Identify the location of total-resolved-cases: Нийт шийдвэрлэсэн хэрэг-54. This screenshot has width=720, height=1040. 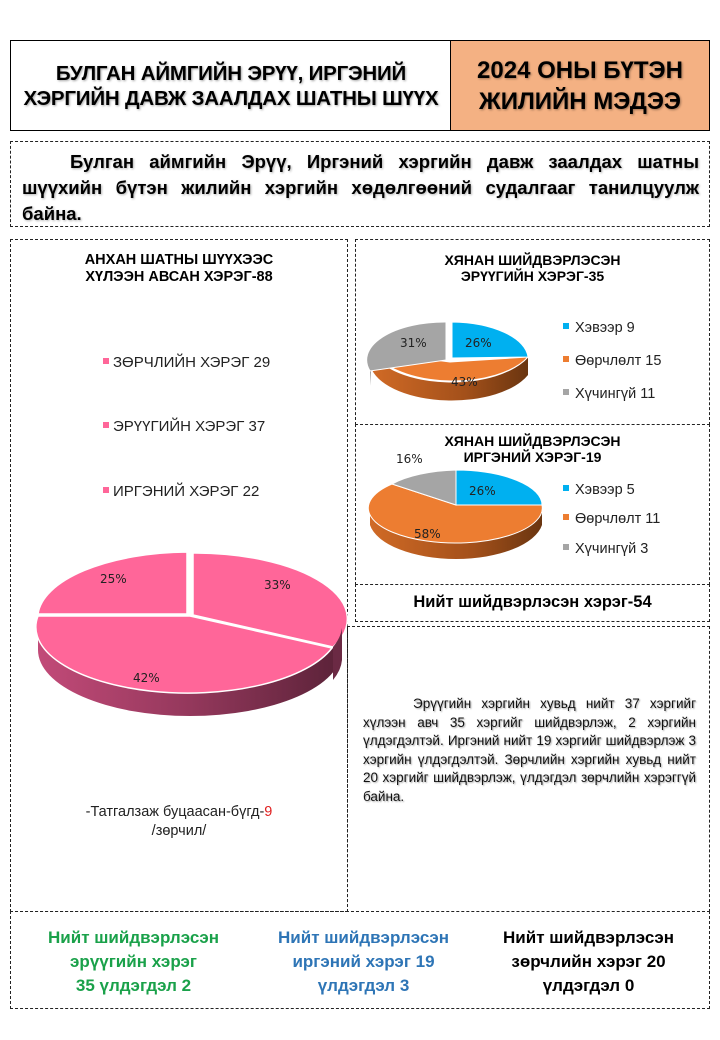
(532, 603).